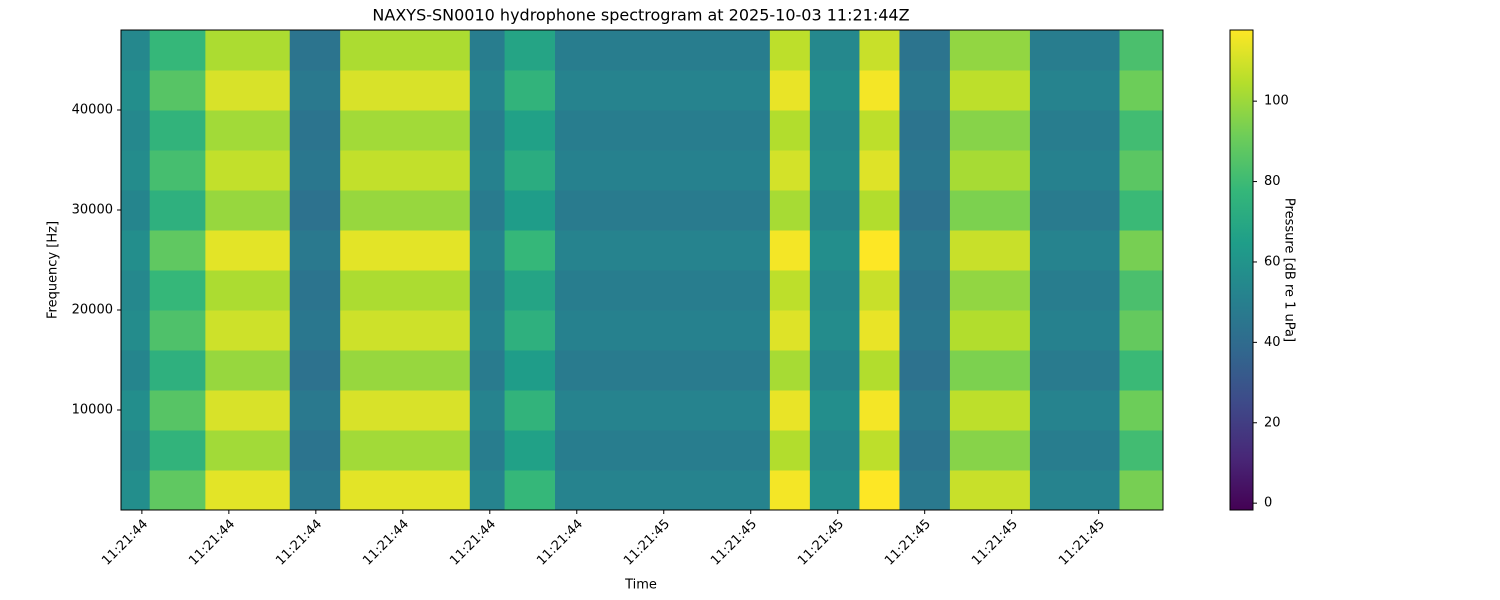  Describe the element at coordinates (1276, 101) in the screenshot. I see `colorbar-tick-label: 100` at that location.